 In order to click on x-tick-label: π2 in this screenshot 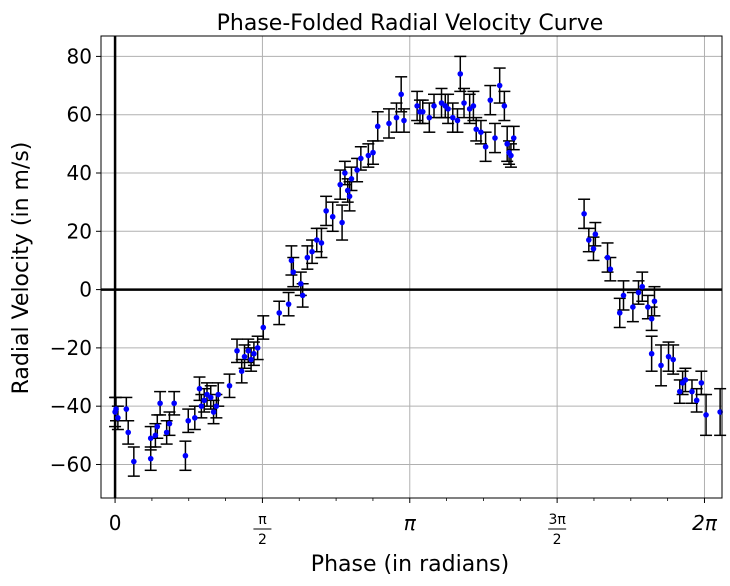, I will do `click(262, 530)`.